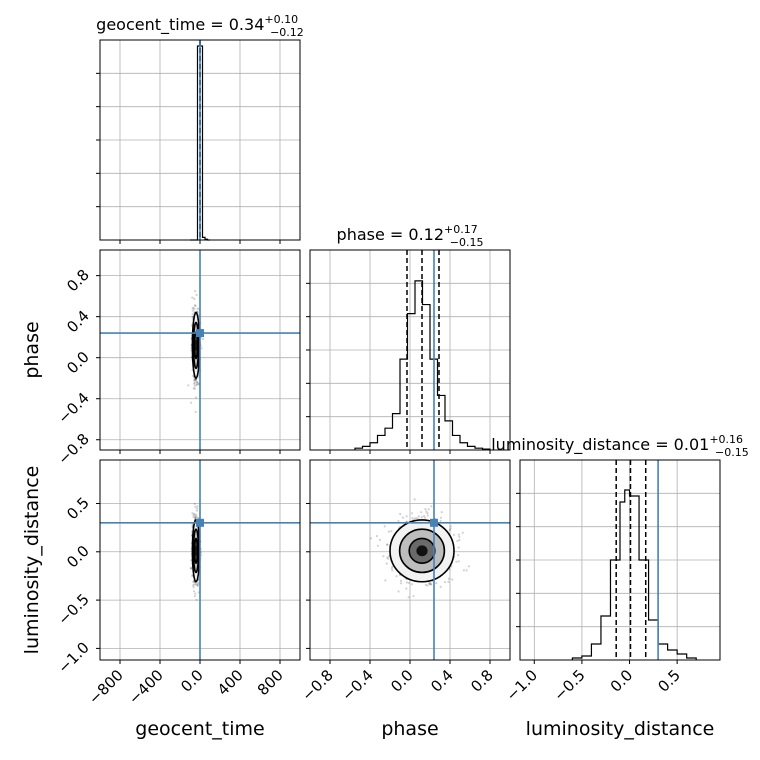  I want to click on xtick-label-luminosity_distance-1: −0.5, so click(569, 685).